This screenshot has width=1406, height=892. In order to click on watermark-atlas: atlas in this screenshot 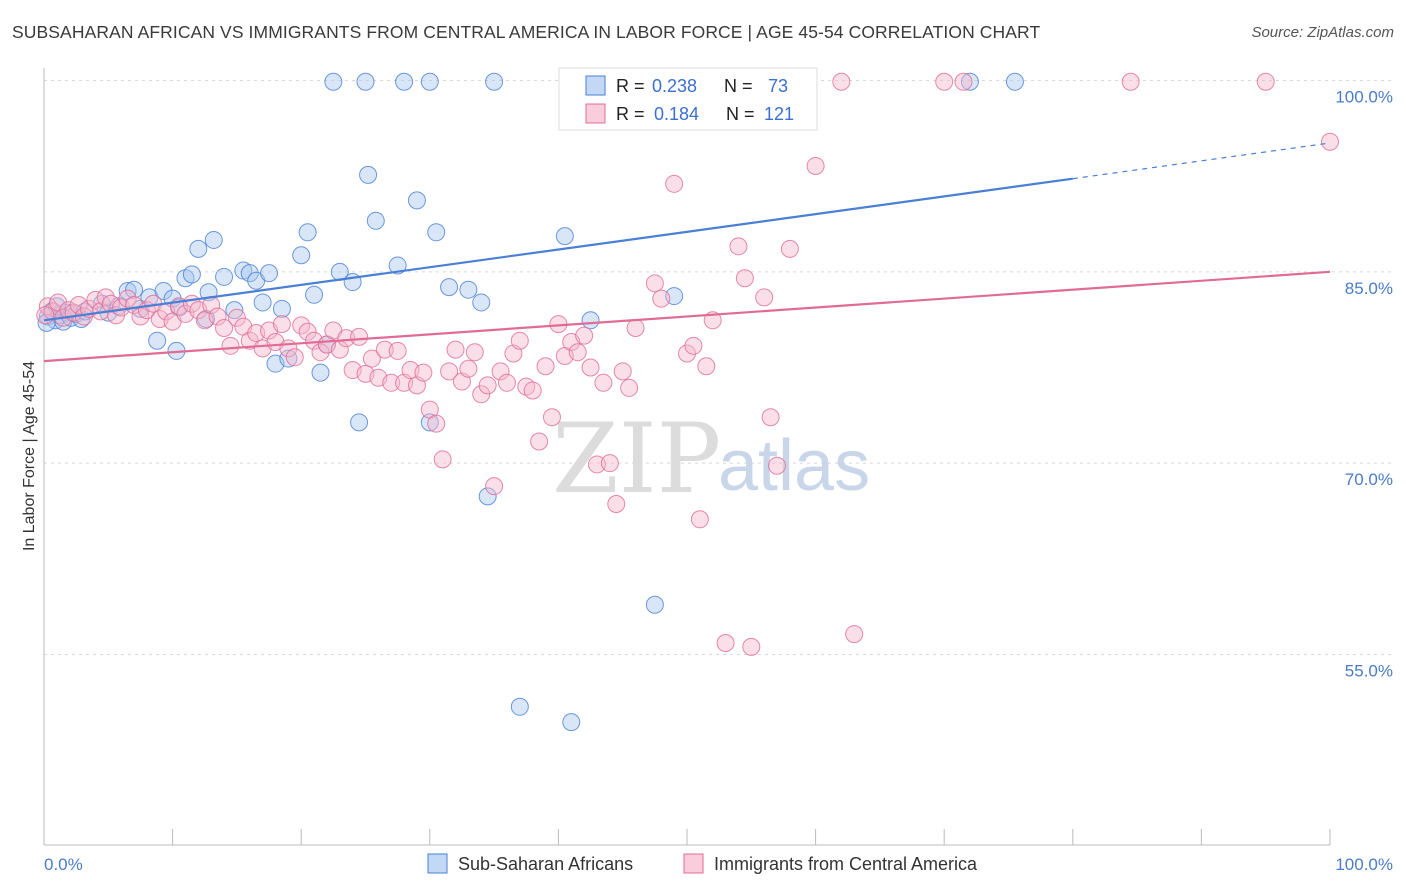, I will do `click(794, 466)`.